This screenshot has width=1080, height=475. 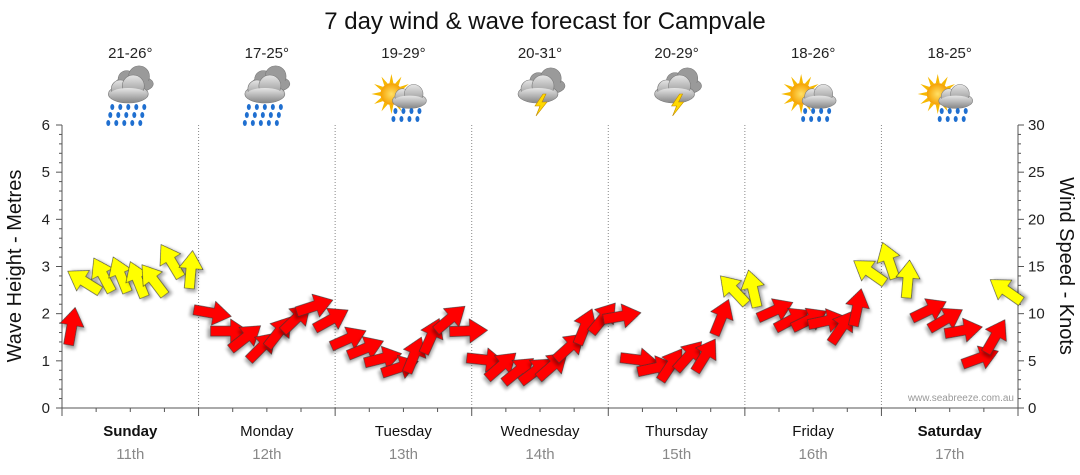 I want to click on y-right-tick-label: 30, so click(x=1036, y=125).